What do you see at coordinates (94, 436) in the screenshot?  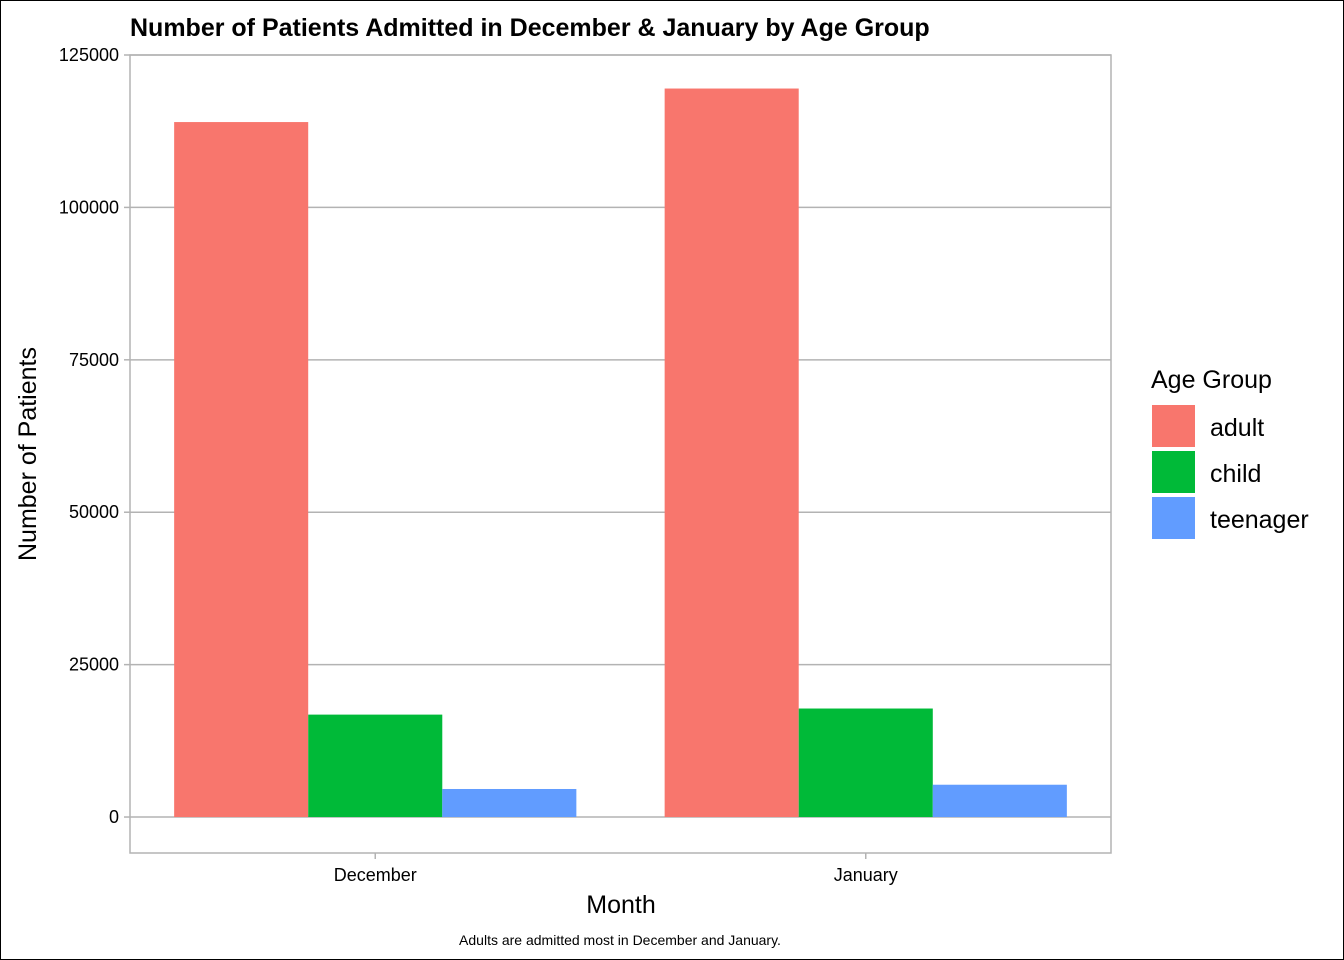 I see `y-axis-ticks: 0 25000 50000 75000 100000 125000` at bounding box center [94, 436].